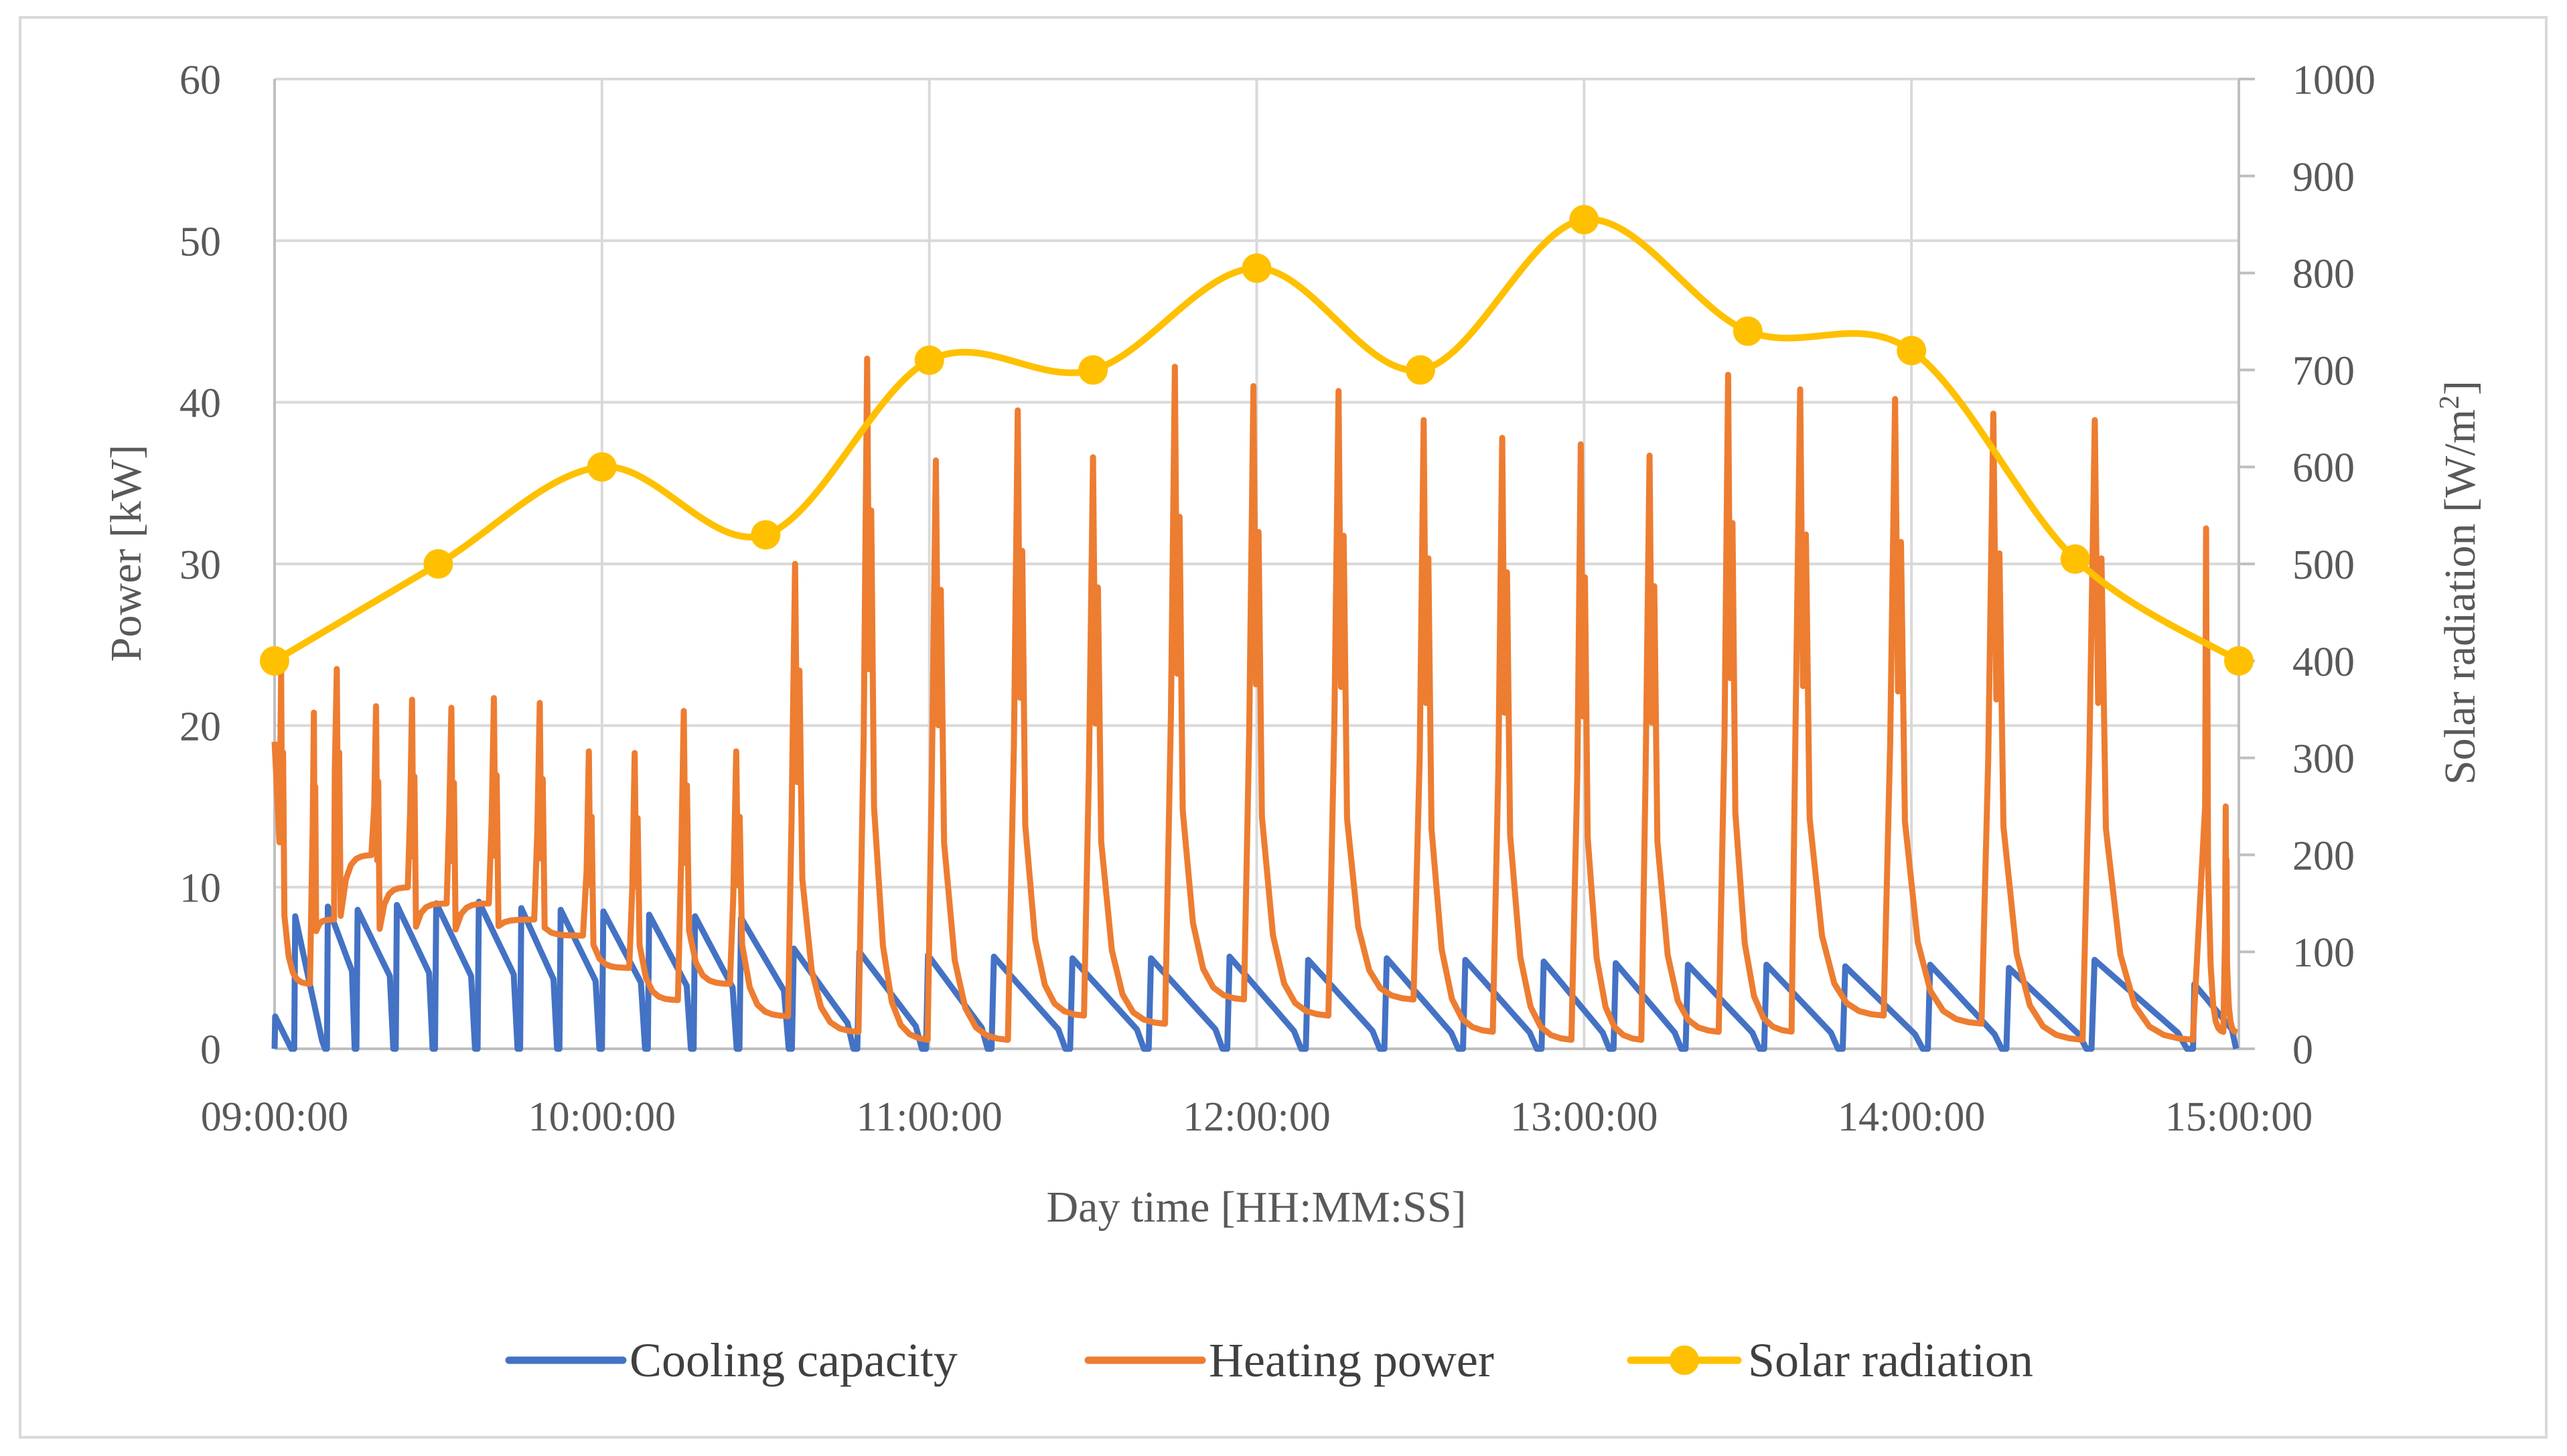 Image resolution: width=2567 pixels, height=1456 pixels. I want to click on y2-tick-label: 200, so click(2323, 856).